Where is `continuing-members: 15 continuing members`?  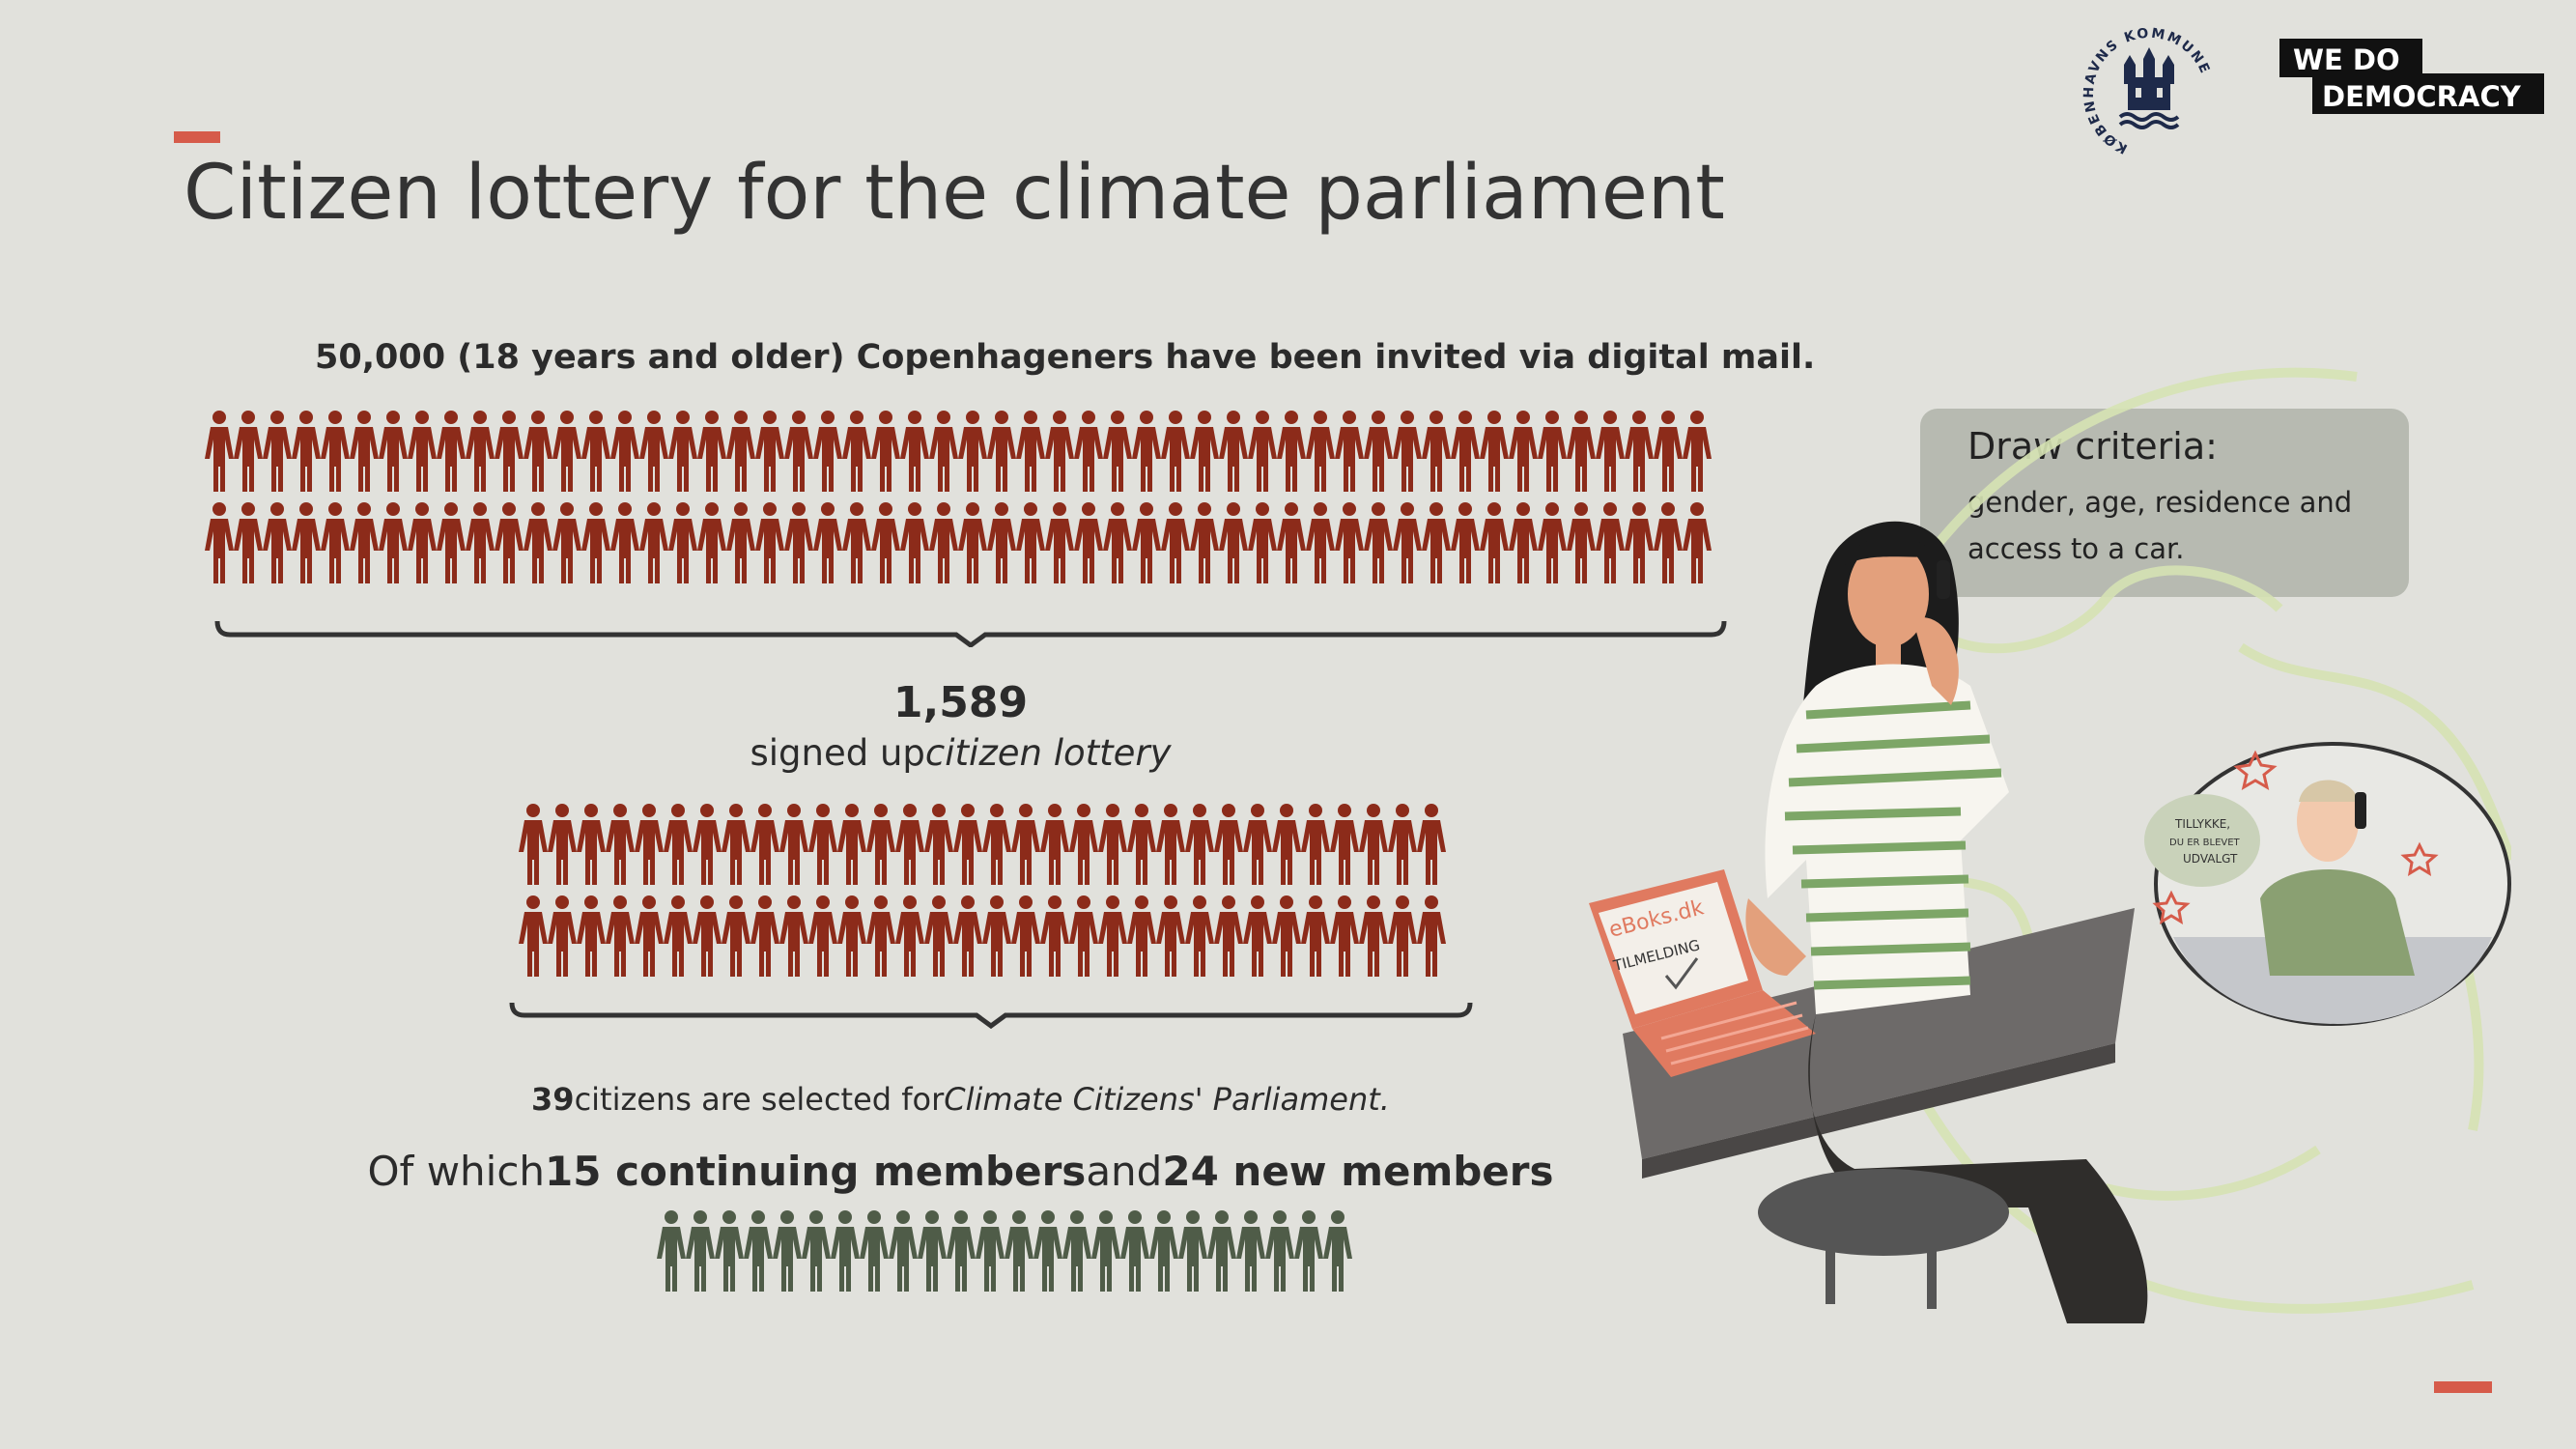
continuing-members: 15 continuing members is located at coordinates (816, 1171).